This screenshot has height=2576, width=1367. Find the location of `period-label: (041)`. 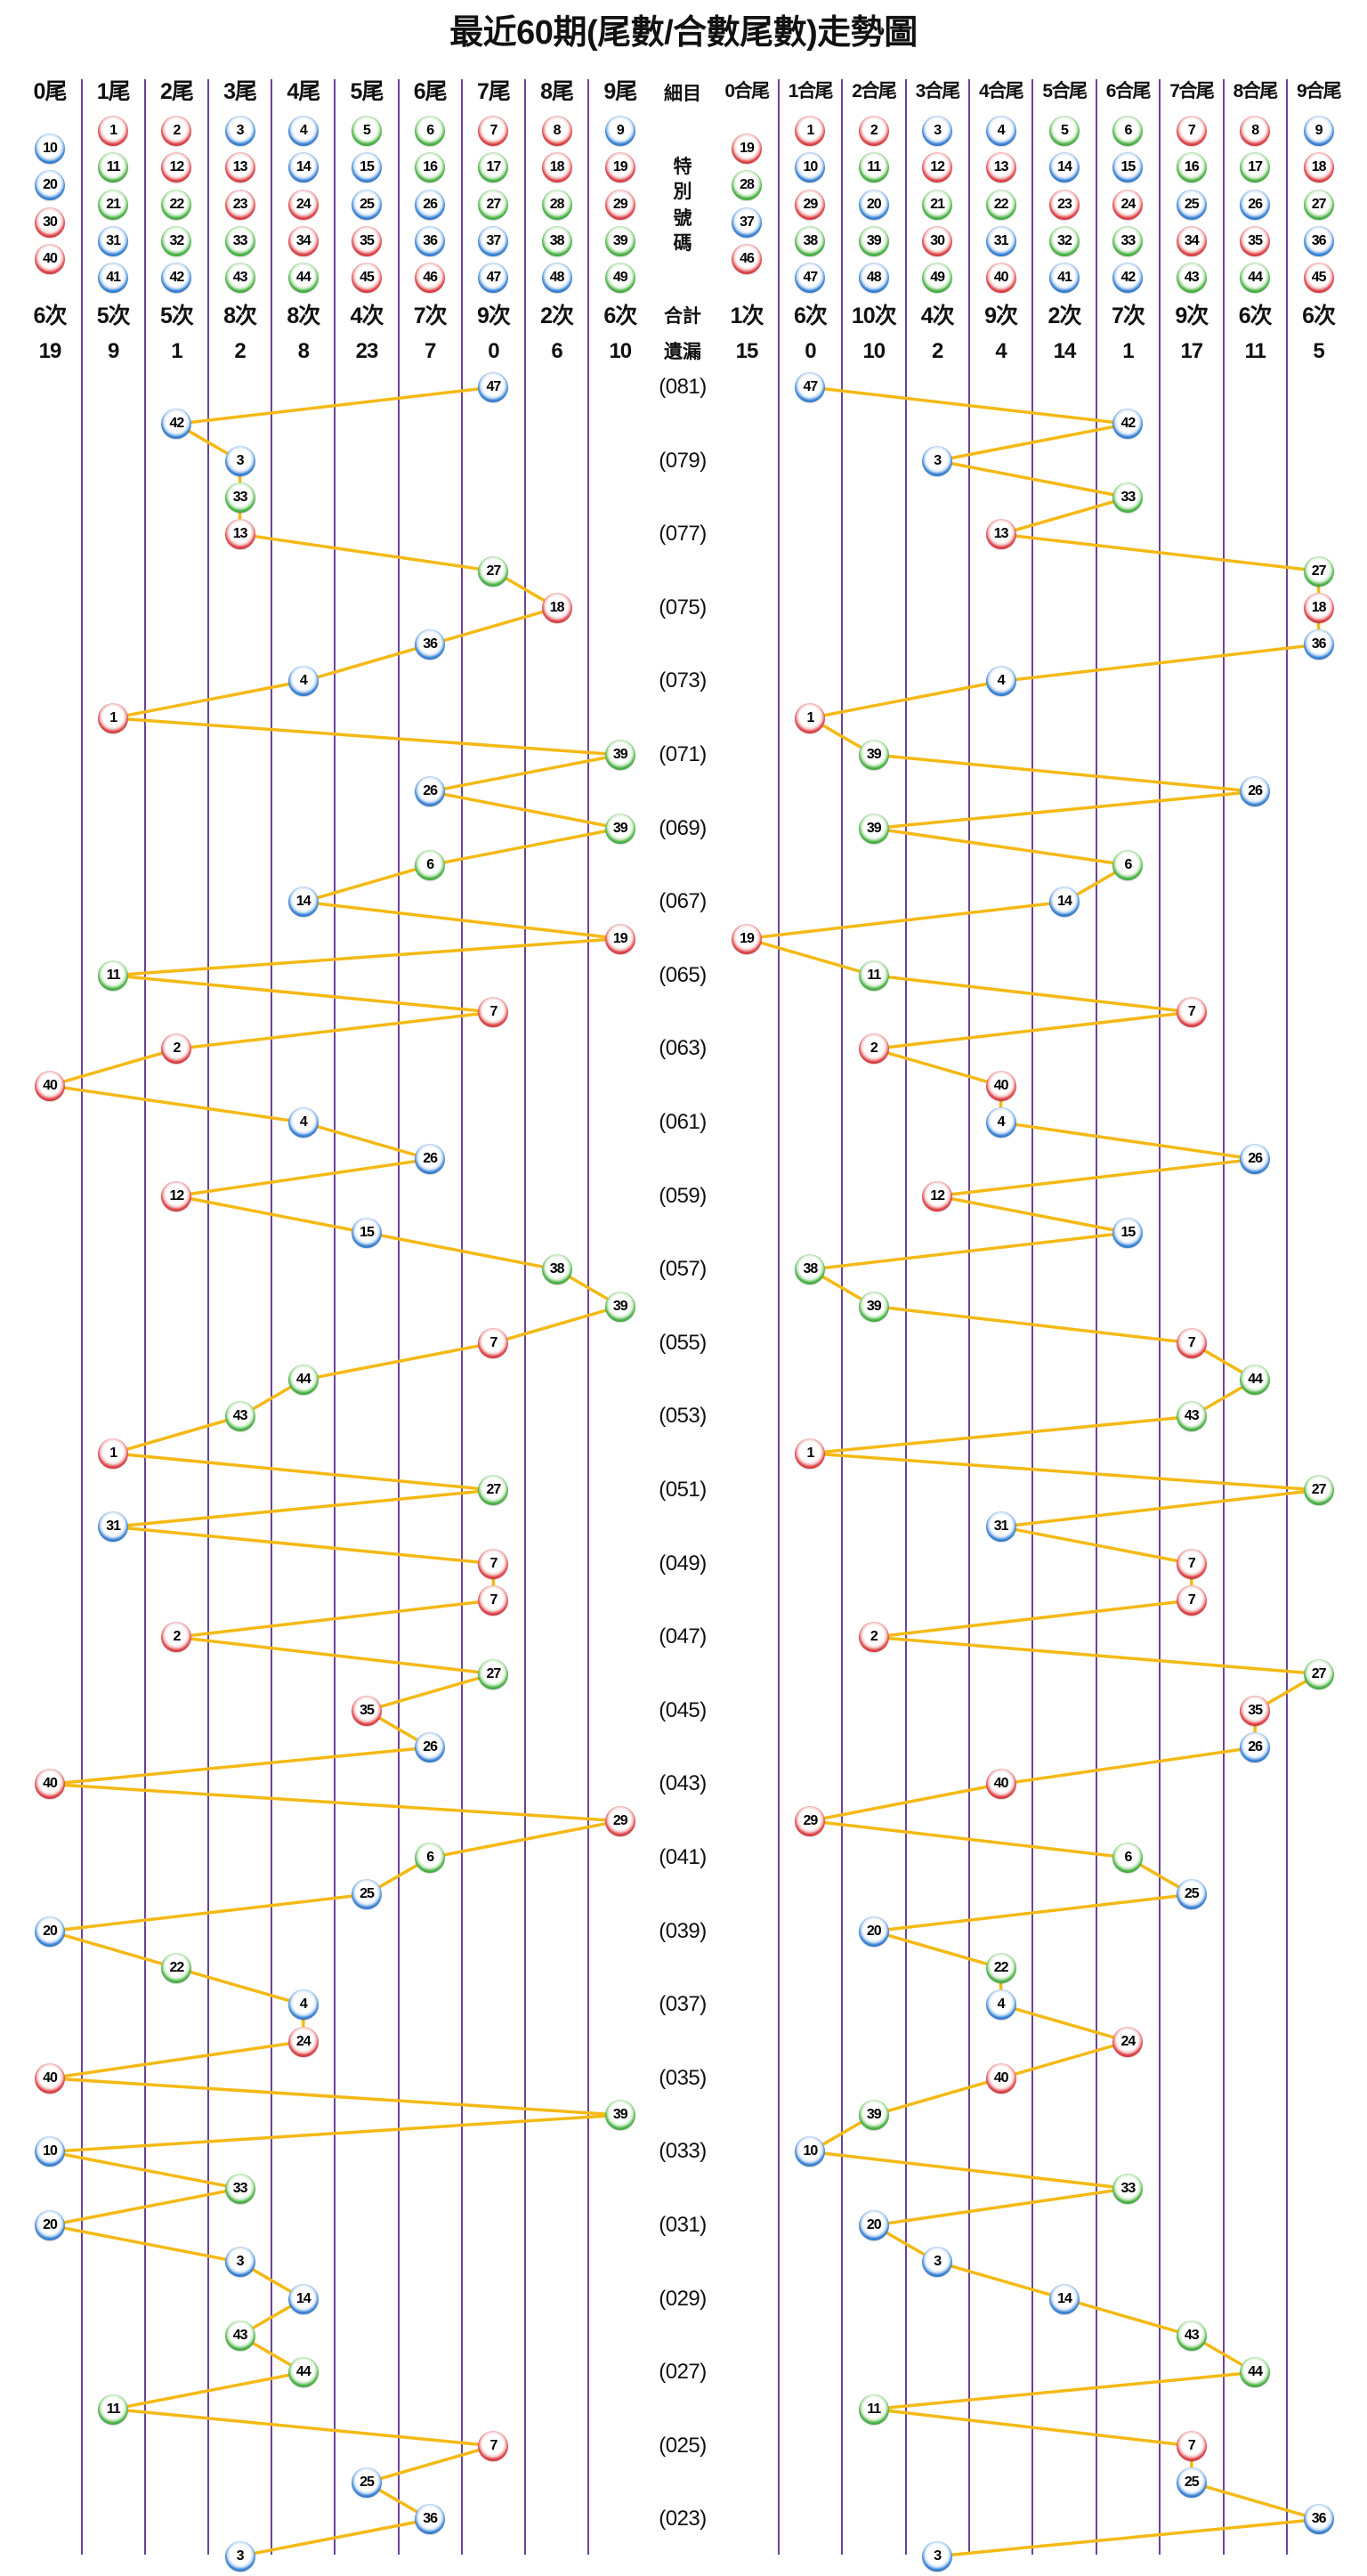

period-label: (041) is located at coordinates (683, 1857).